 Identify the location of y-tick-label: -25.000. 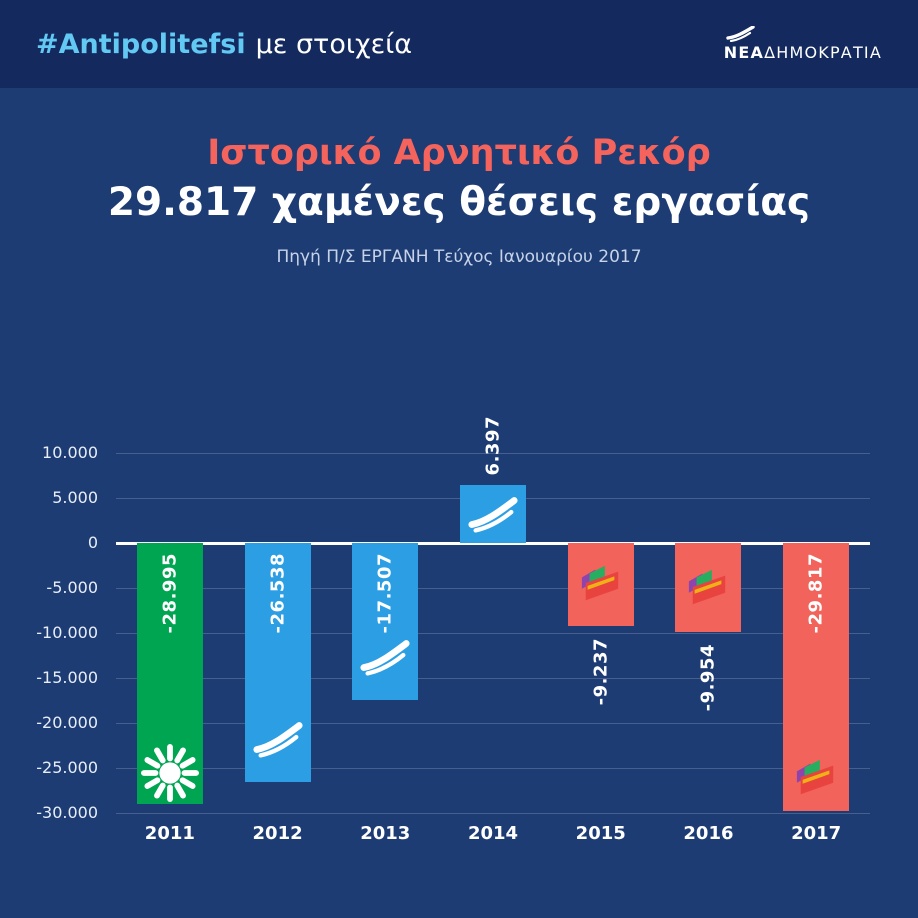
(67, 767).